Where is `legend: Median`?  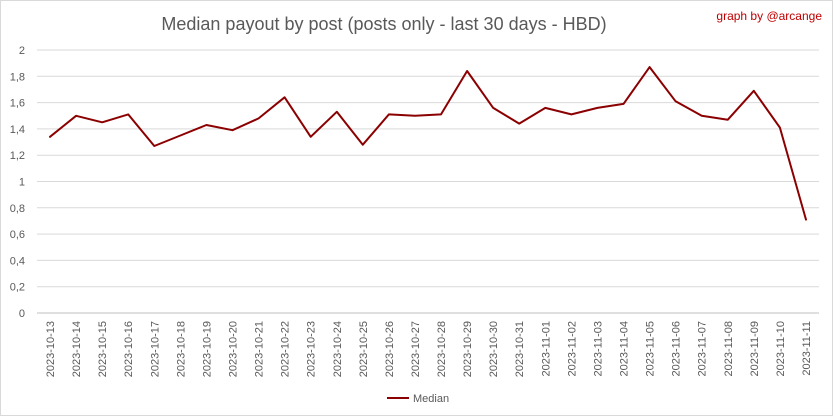
legend: Median is located at coordinates (418, 399).